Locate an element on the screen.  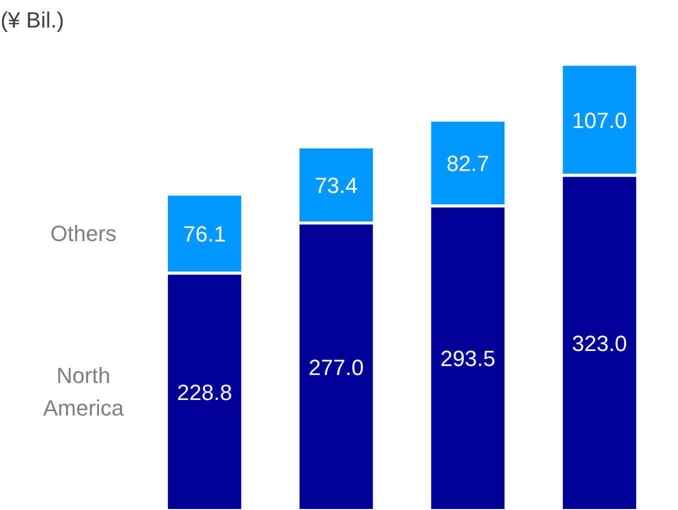
data-label: 73.4 is located at coordinates (336, 185).